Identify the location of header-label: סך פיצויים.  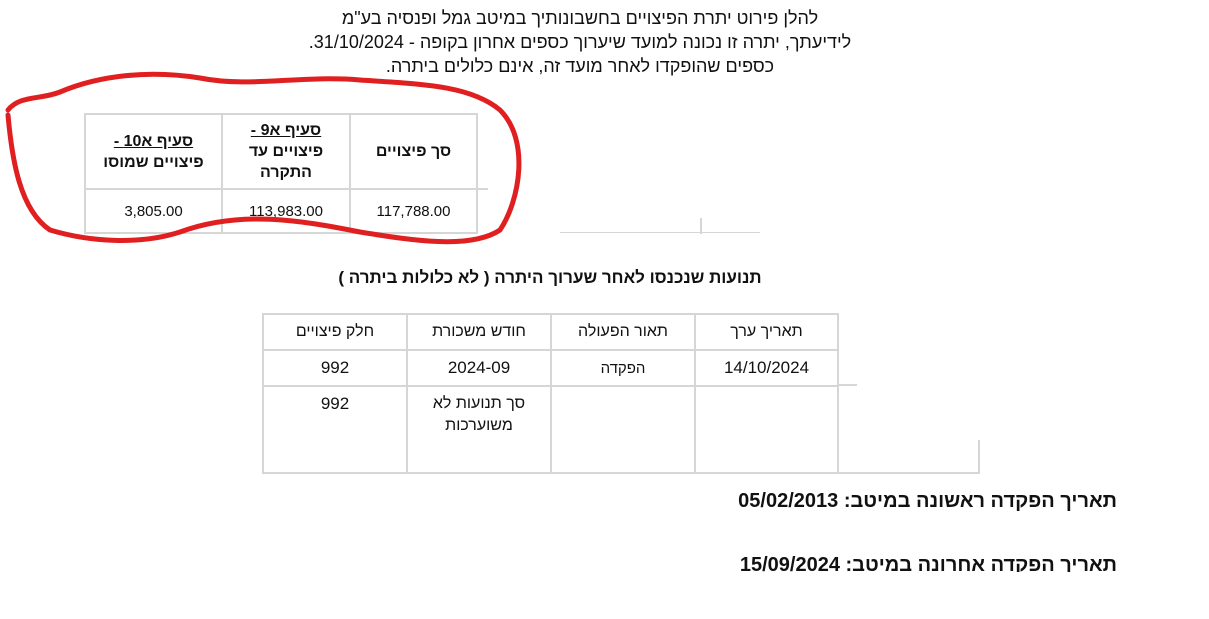
(413, 151).